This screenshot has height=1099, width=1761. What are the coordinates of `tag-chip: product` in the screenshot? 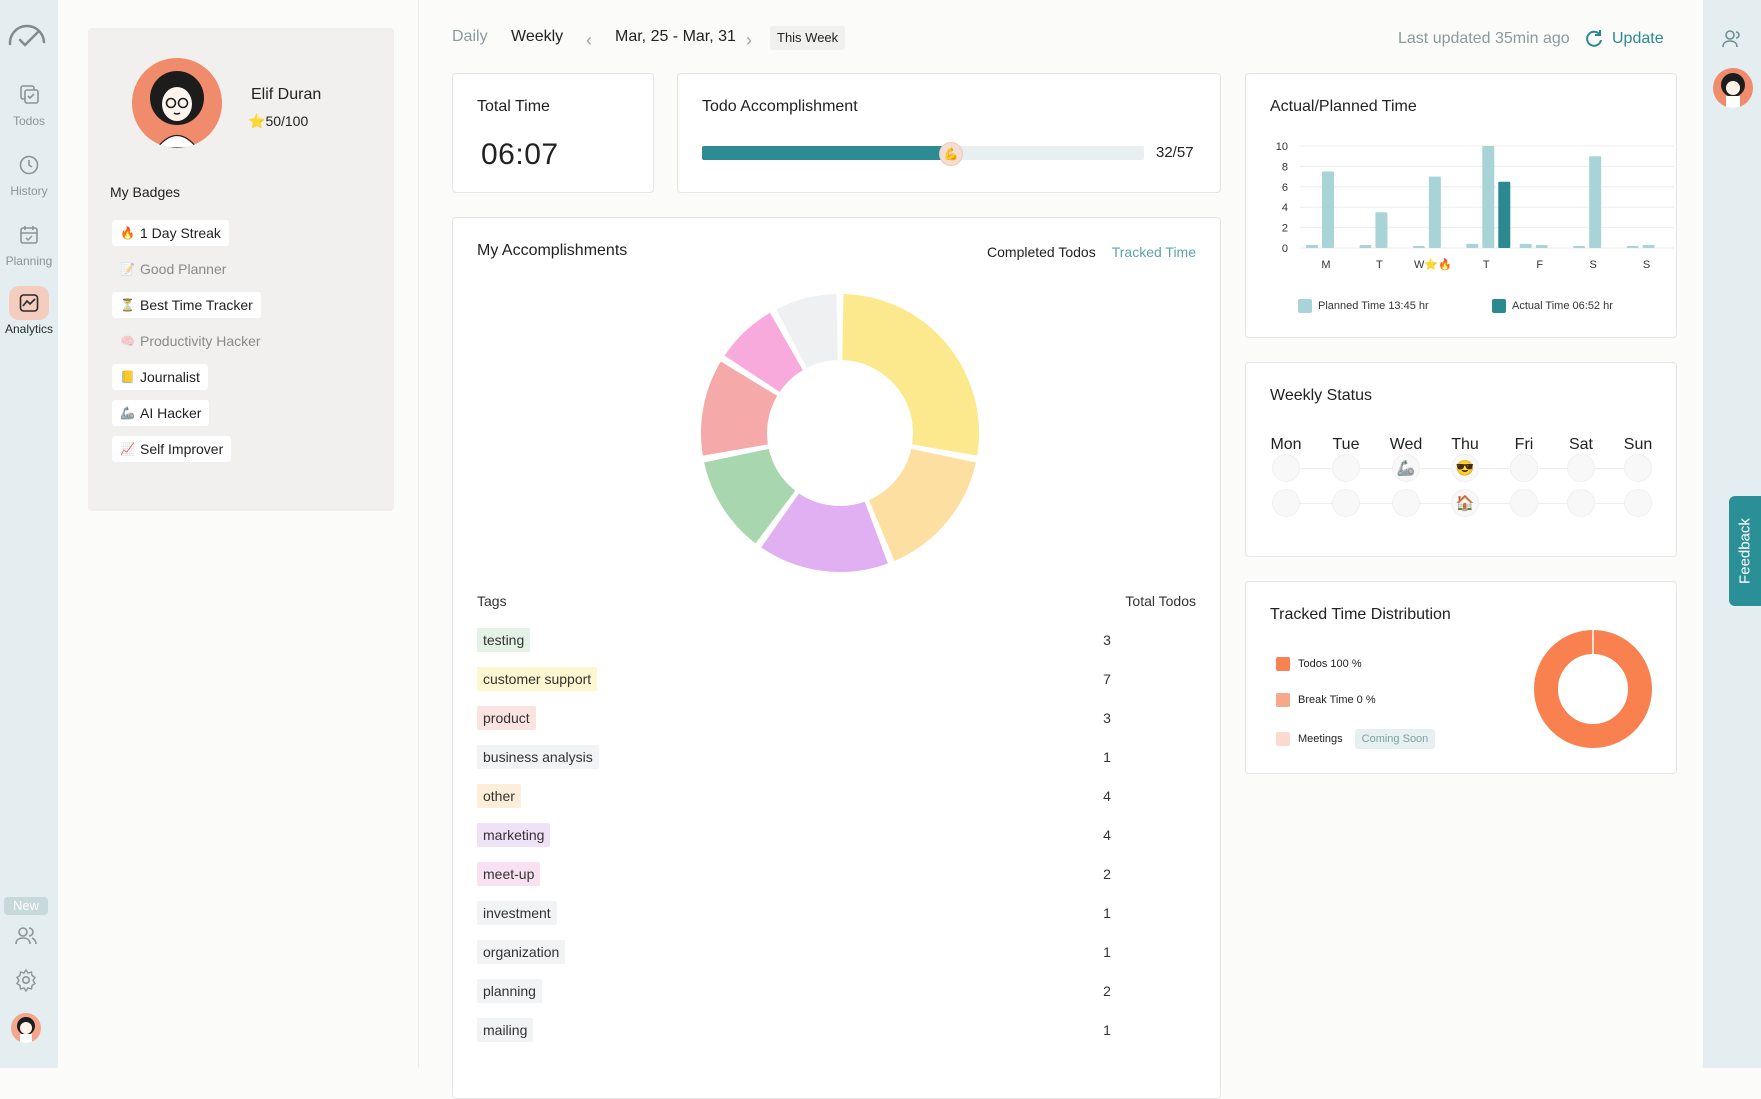 It's located at (506, 718).